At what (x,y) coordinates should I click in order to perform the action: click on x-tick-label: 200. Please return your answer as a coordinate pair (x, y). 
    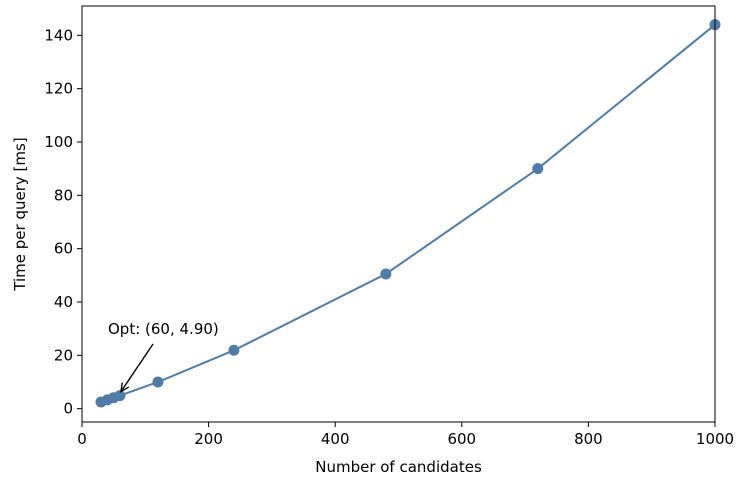
    Looking at the image, I should click on (208, 439).